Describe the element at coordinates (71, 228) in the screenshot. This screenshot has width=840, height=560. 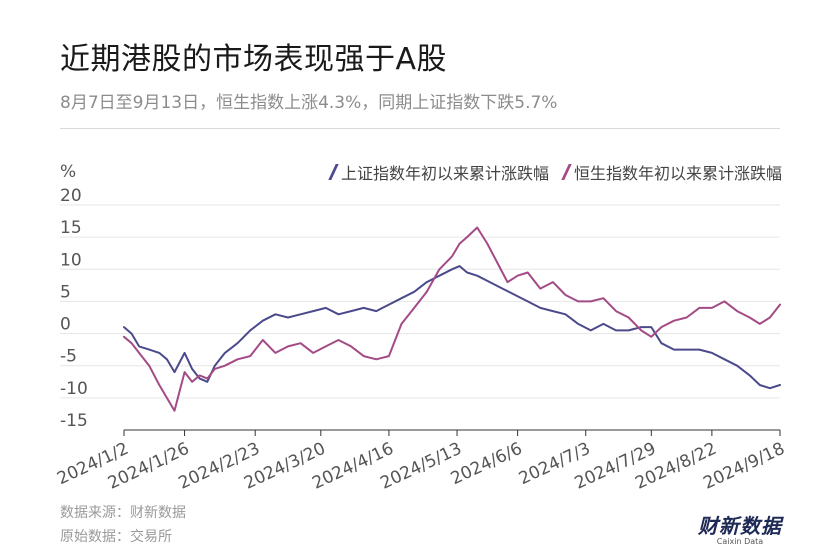
I see `y-tick-label: 15` at that location.